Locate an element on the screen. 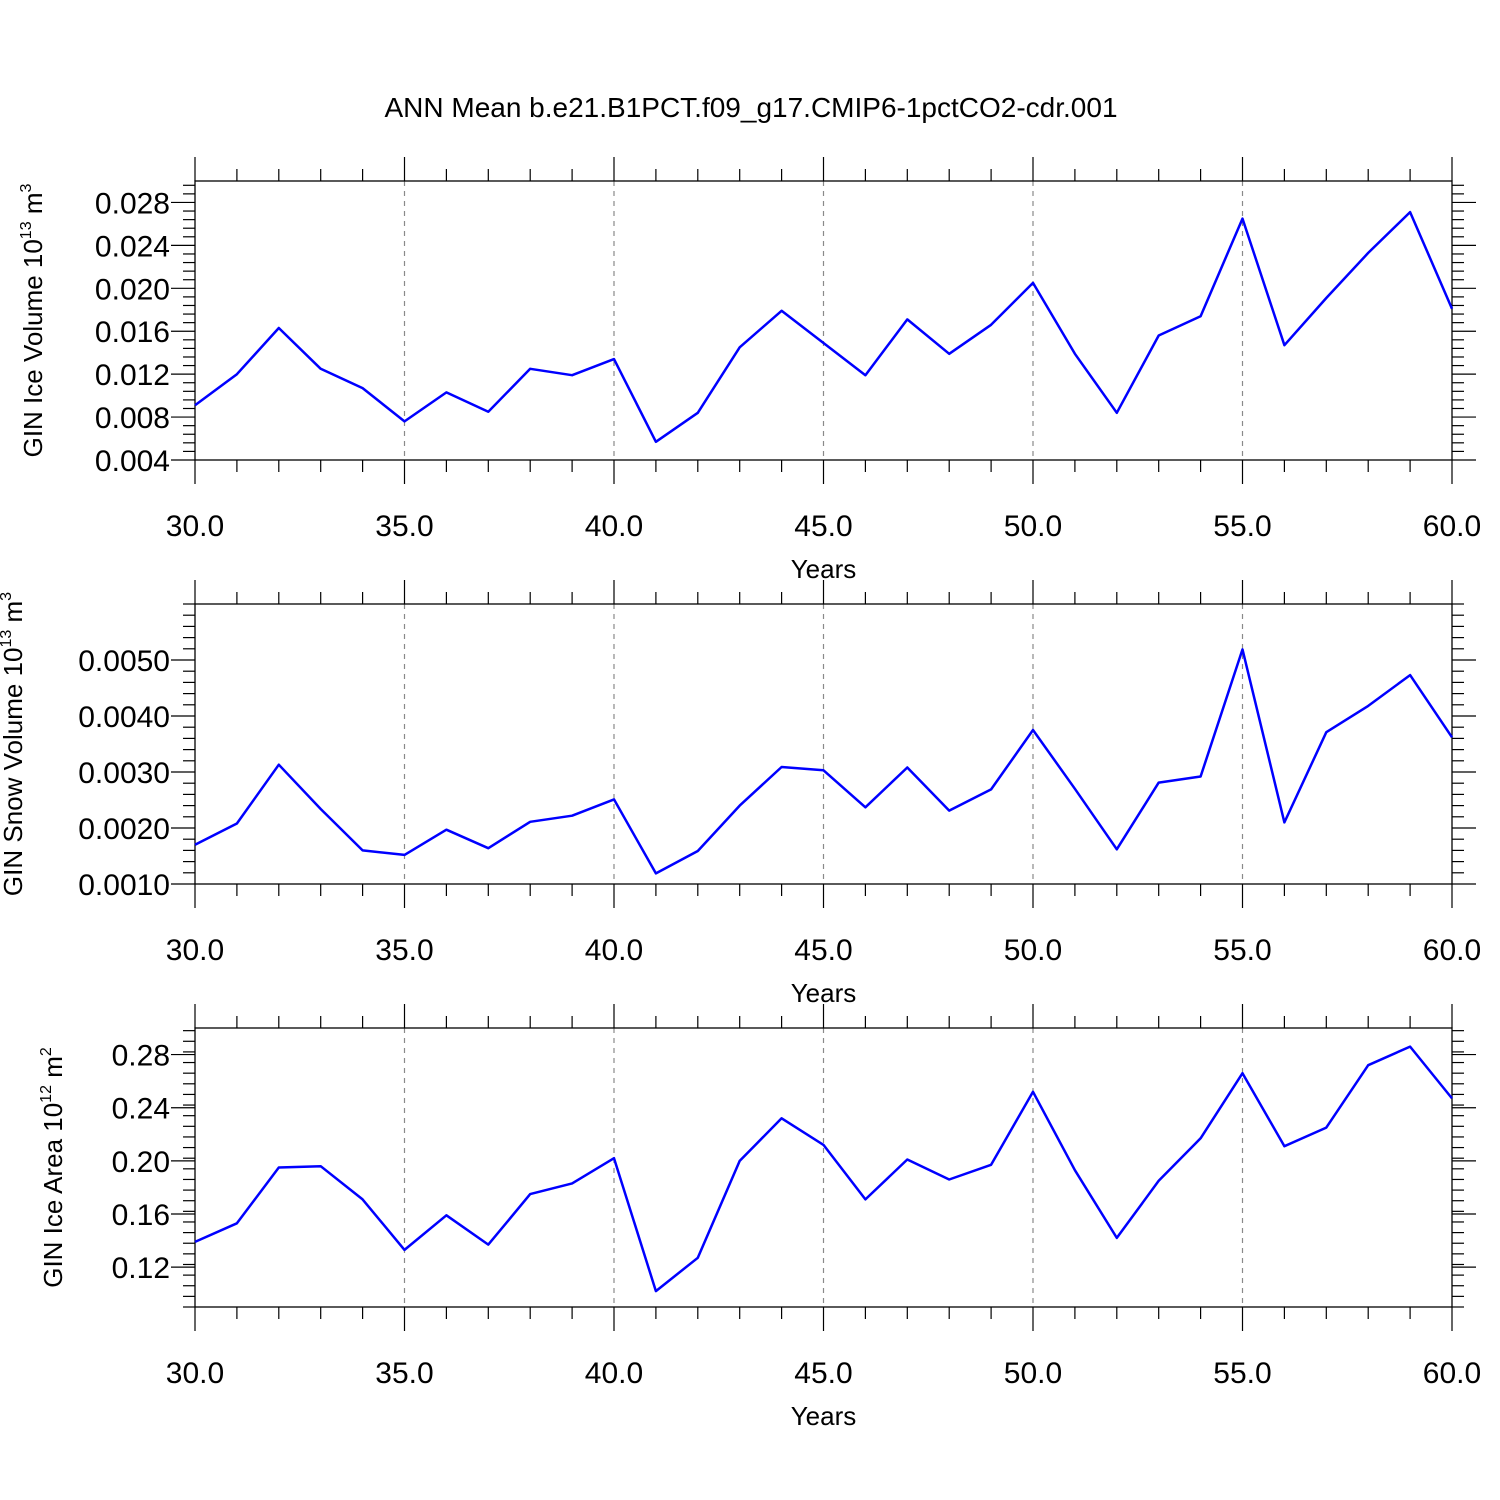 Image resolution: width=1500 pixels, height=1500 pixels. y-tick-label: 0.0020 is located at coordinates (124, 829).